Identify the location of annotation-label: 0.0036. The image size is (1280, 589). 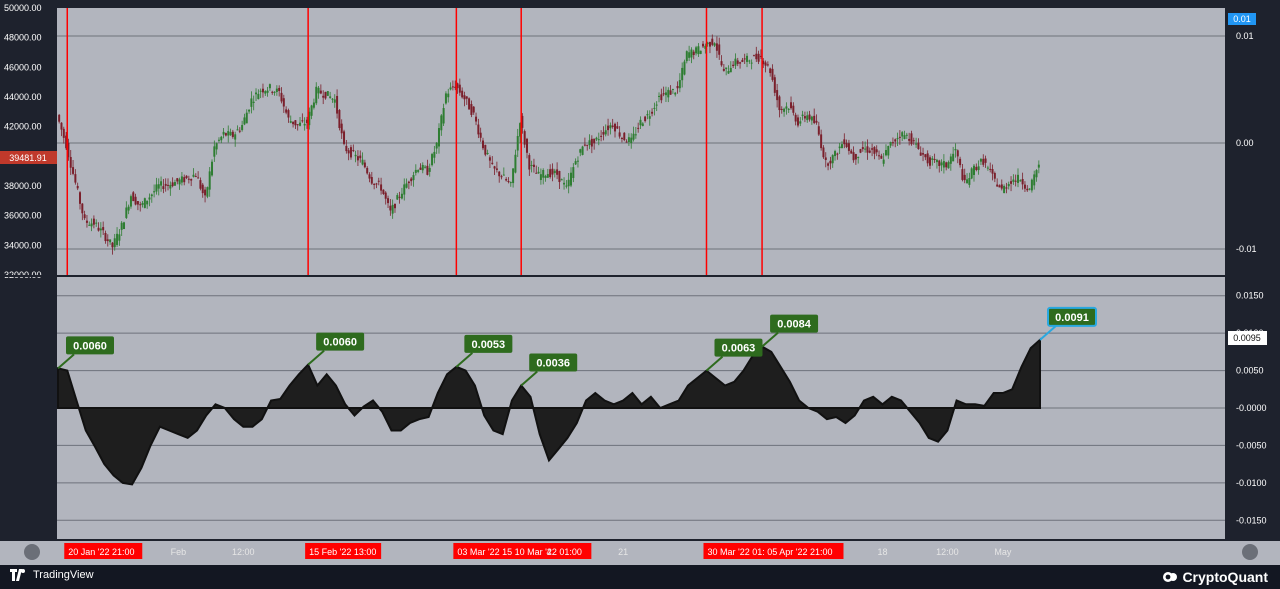
(553, 364).